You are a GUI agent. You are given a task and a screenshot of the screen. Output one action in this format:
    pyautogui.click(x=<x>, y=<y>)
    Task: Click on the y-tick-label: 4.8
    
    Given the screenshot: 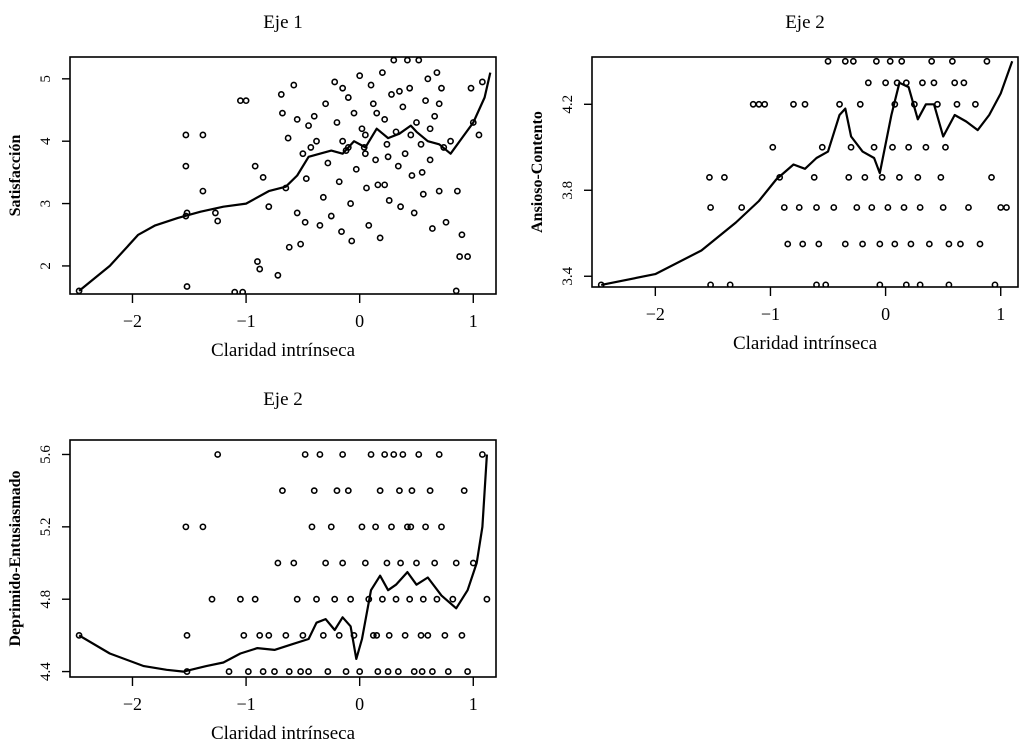 What is the action you would take?
    pyautogui.click(x=46, y=599)
    